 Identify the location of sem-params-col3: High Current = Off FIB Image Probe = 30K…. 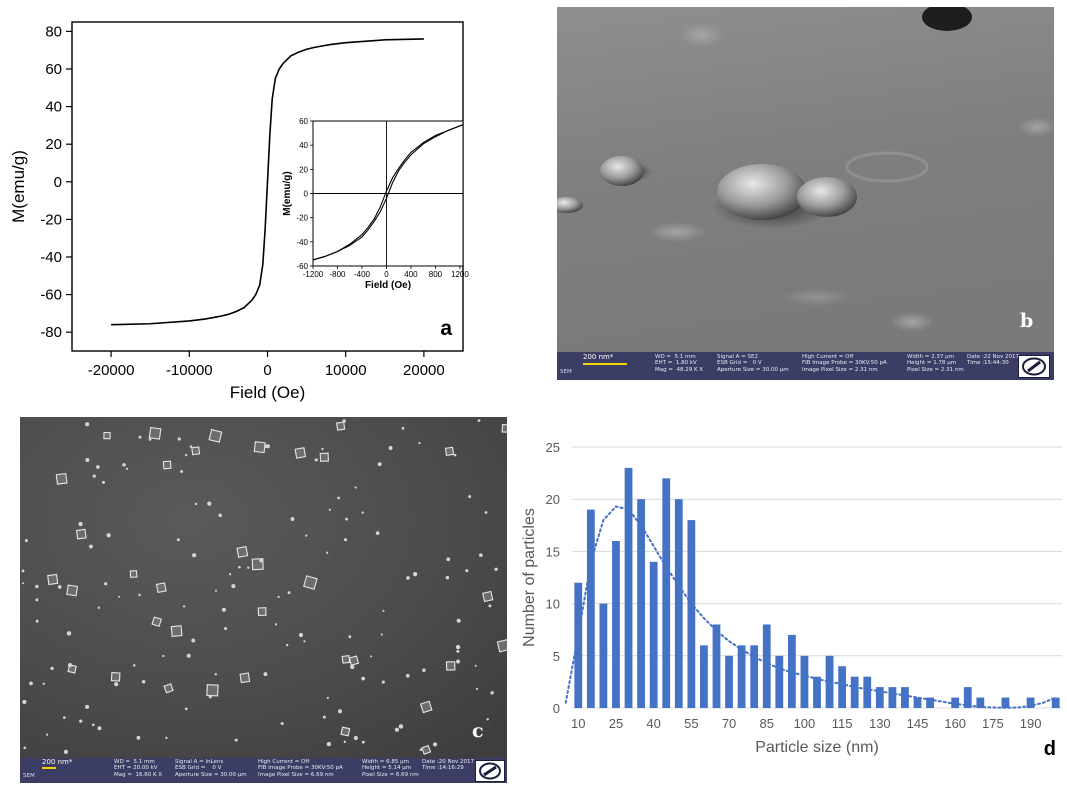
(300, 768).